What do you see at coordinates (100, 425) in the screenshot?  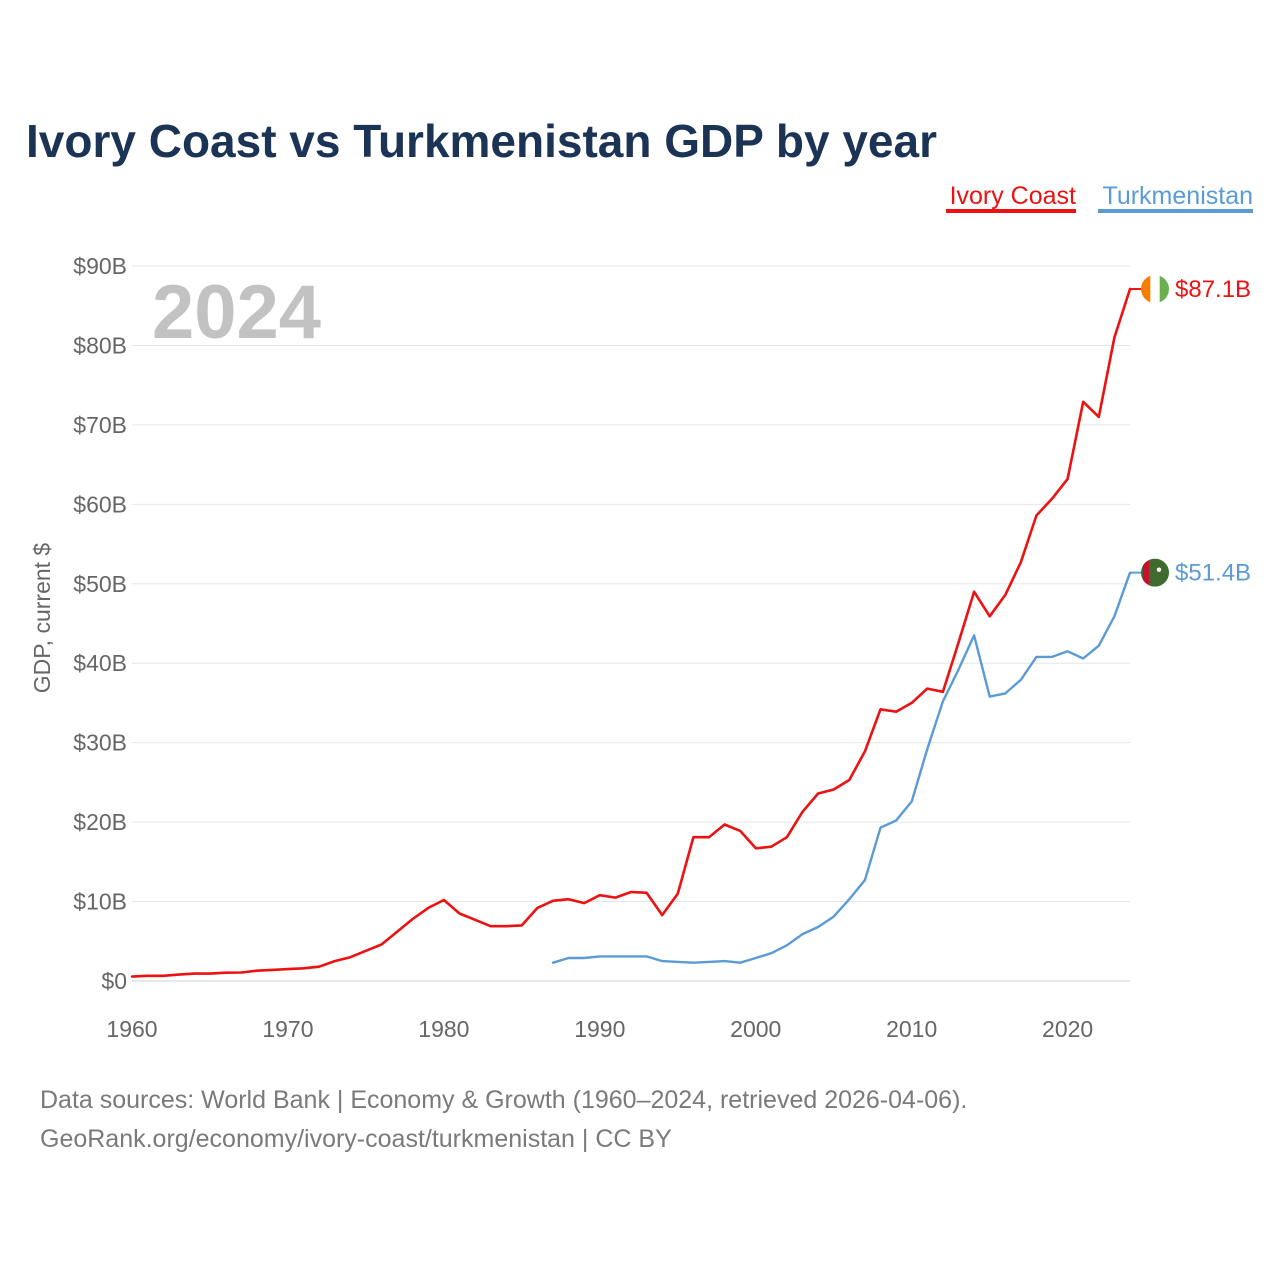 I see `y-tick-label: $70B` at bounding box center [100, 425].